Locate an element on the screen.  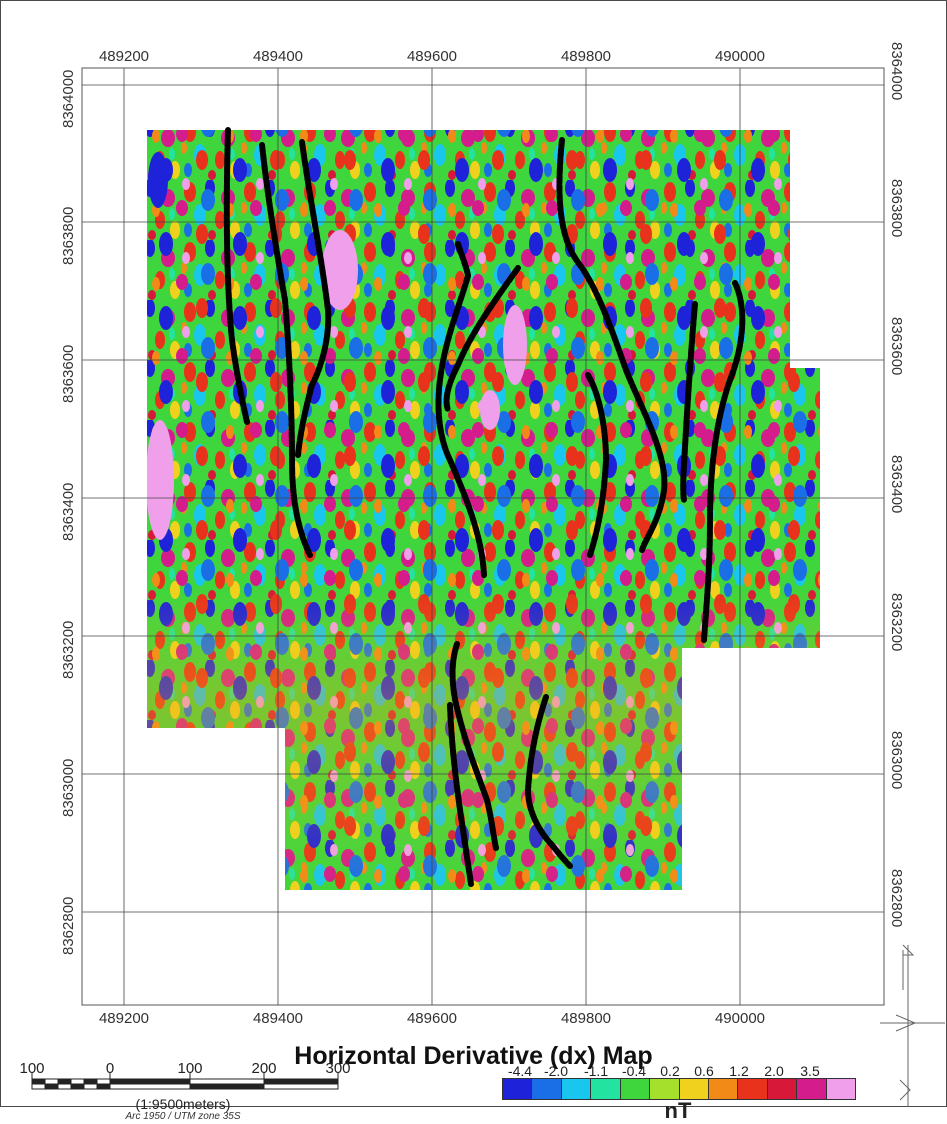
colorbar-label: 2.0 is located at coordinates (774, 1071).